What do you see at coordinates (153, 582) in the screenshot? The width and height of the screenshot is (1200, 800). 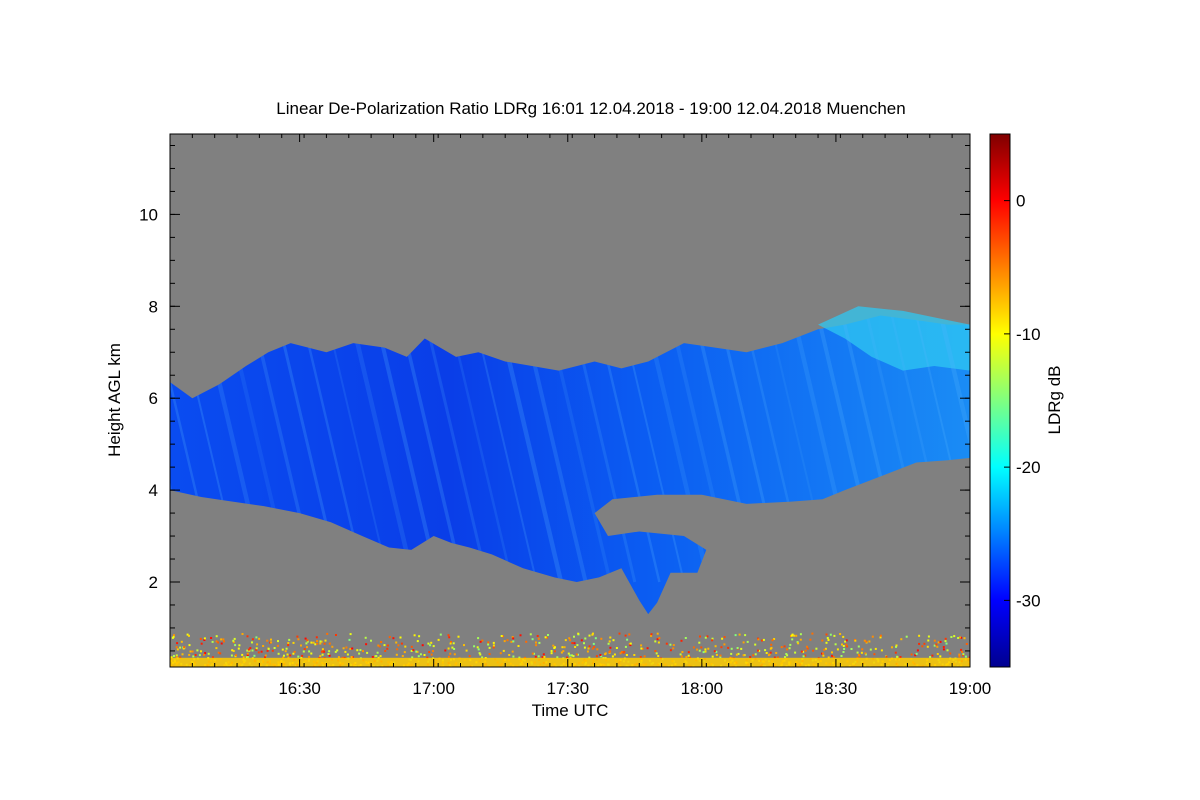 I see `y-tick-label: 2` at bounding box center [153, 582].